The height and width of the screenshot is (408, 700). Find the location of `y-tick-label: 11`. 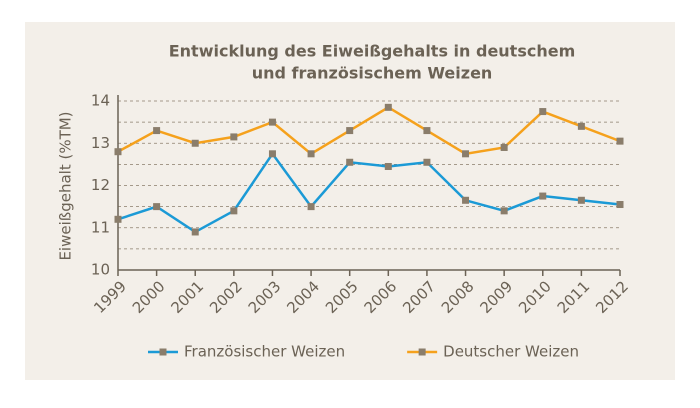

y-tick-label: 11 is located at coordinates (100, 227).